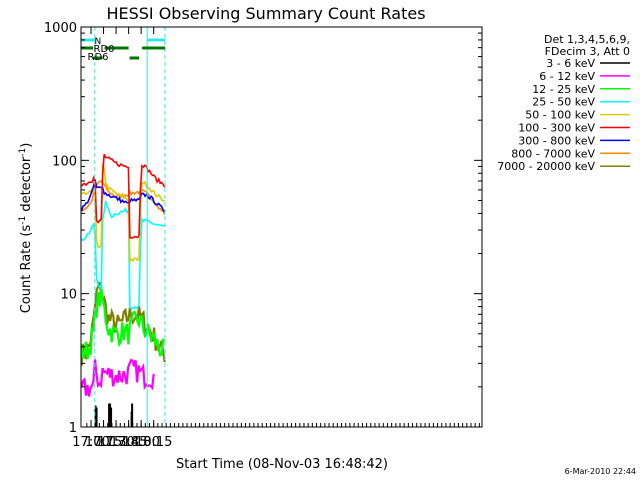  What do you see at coordinates (546, 166) in the screenshot?
I see `legend-label-8: 7000 - 20000 keV` at bounding box center [546, 166].